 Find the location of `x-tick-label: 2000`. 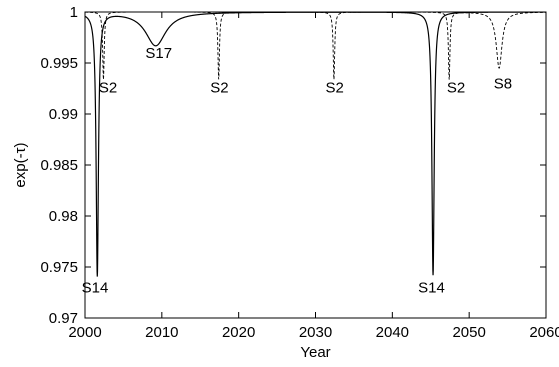

x-tick-label: 2000 is located at coordinates (84, 332).